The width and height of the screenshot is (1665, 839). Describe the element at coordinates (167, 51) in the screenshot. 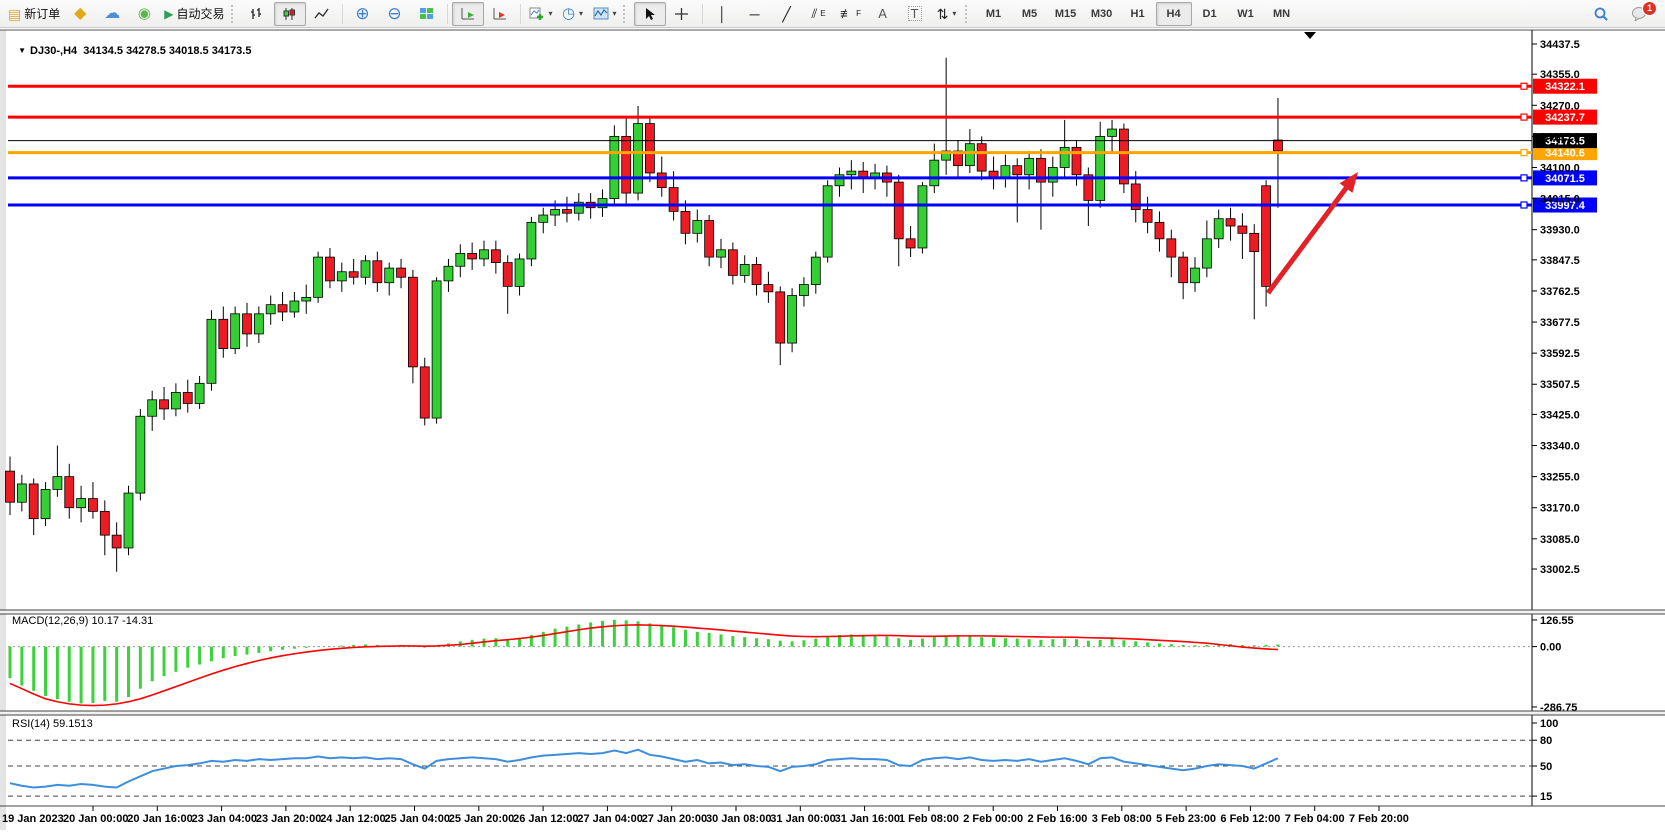

I see `chart-ohlc-values: 34134.5 34278.5 34018.5 34173.5` at that location.